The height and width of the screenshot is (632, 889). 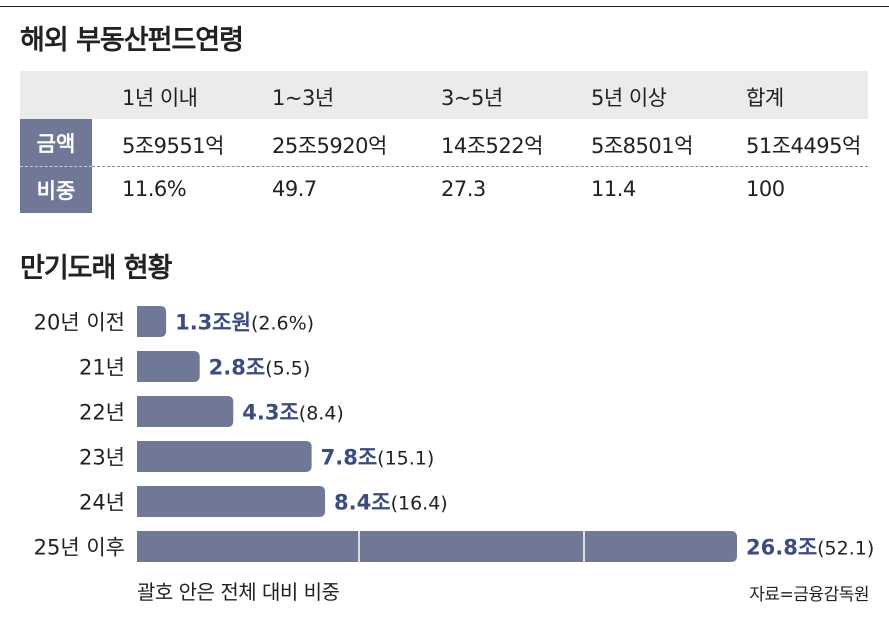 I want to click on value-label: 8.4조(16.4), so click(x=391, y=503).